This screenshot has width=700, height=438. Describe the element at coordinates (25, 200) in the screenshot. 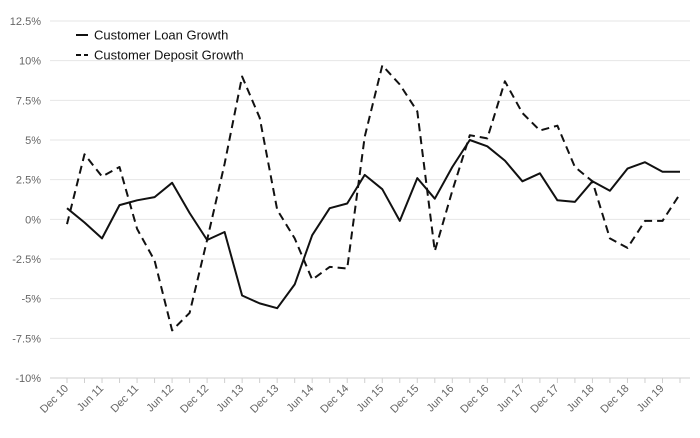

I see `y-axis-tick-labels: -10% -7.5% -5% -2.5% 0% 2.5% 5% 7.5% 10% 12.5%` at that location.